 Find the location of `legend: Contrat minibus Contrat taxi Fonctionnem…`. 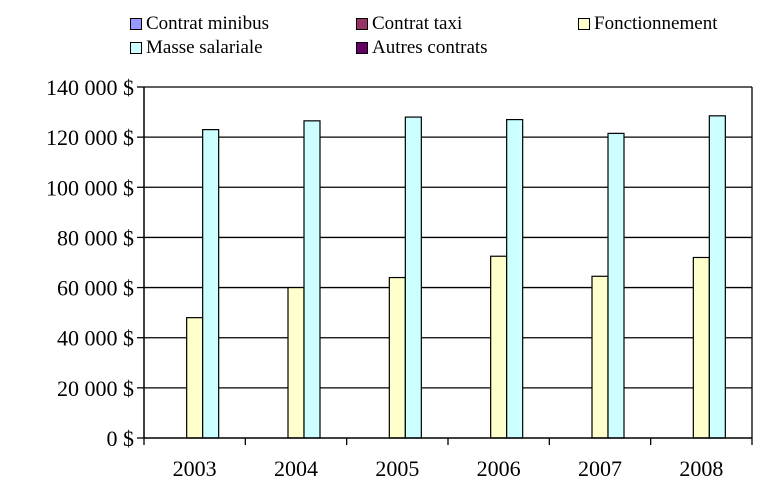

legend: Contrat minibus Contrat taxi Fonctionnem… is located at coordinates (383, 30).